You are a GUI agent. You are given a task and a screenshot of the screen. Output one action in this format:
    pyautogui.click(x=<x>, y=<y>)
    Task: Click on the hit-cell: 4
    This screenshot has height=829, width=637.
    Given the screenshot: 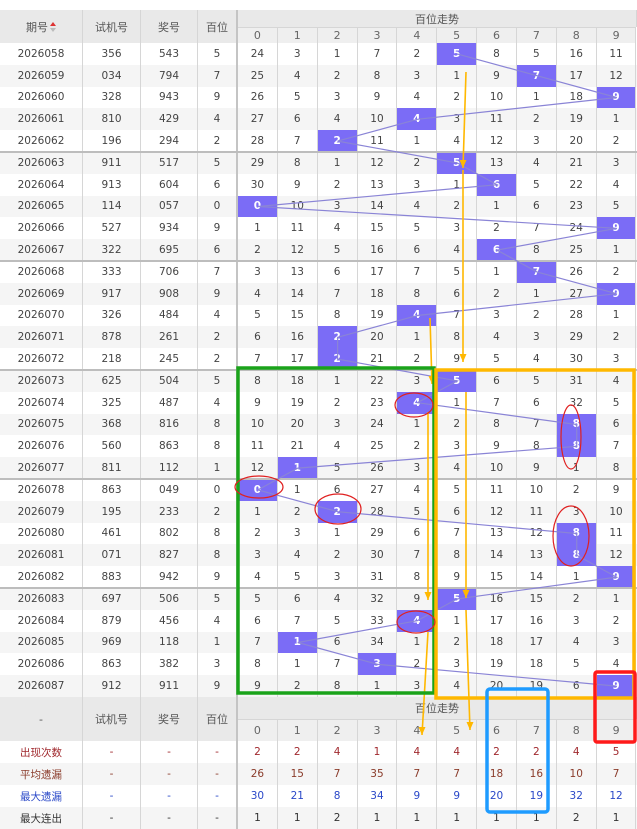 What is the action you would take?
    pyautogui.click(x=417, y=119)
    